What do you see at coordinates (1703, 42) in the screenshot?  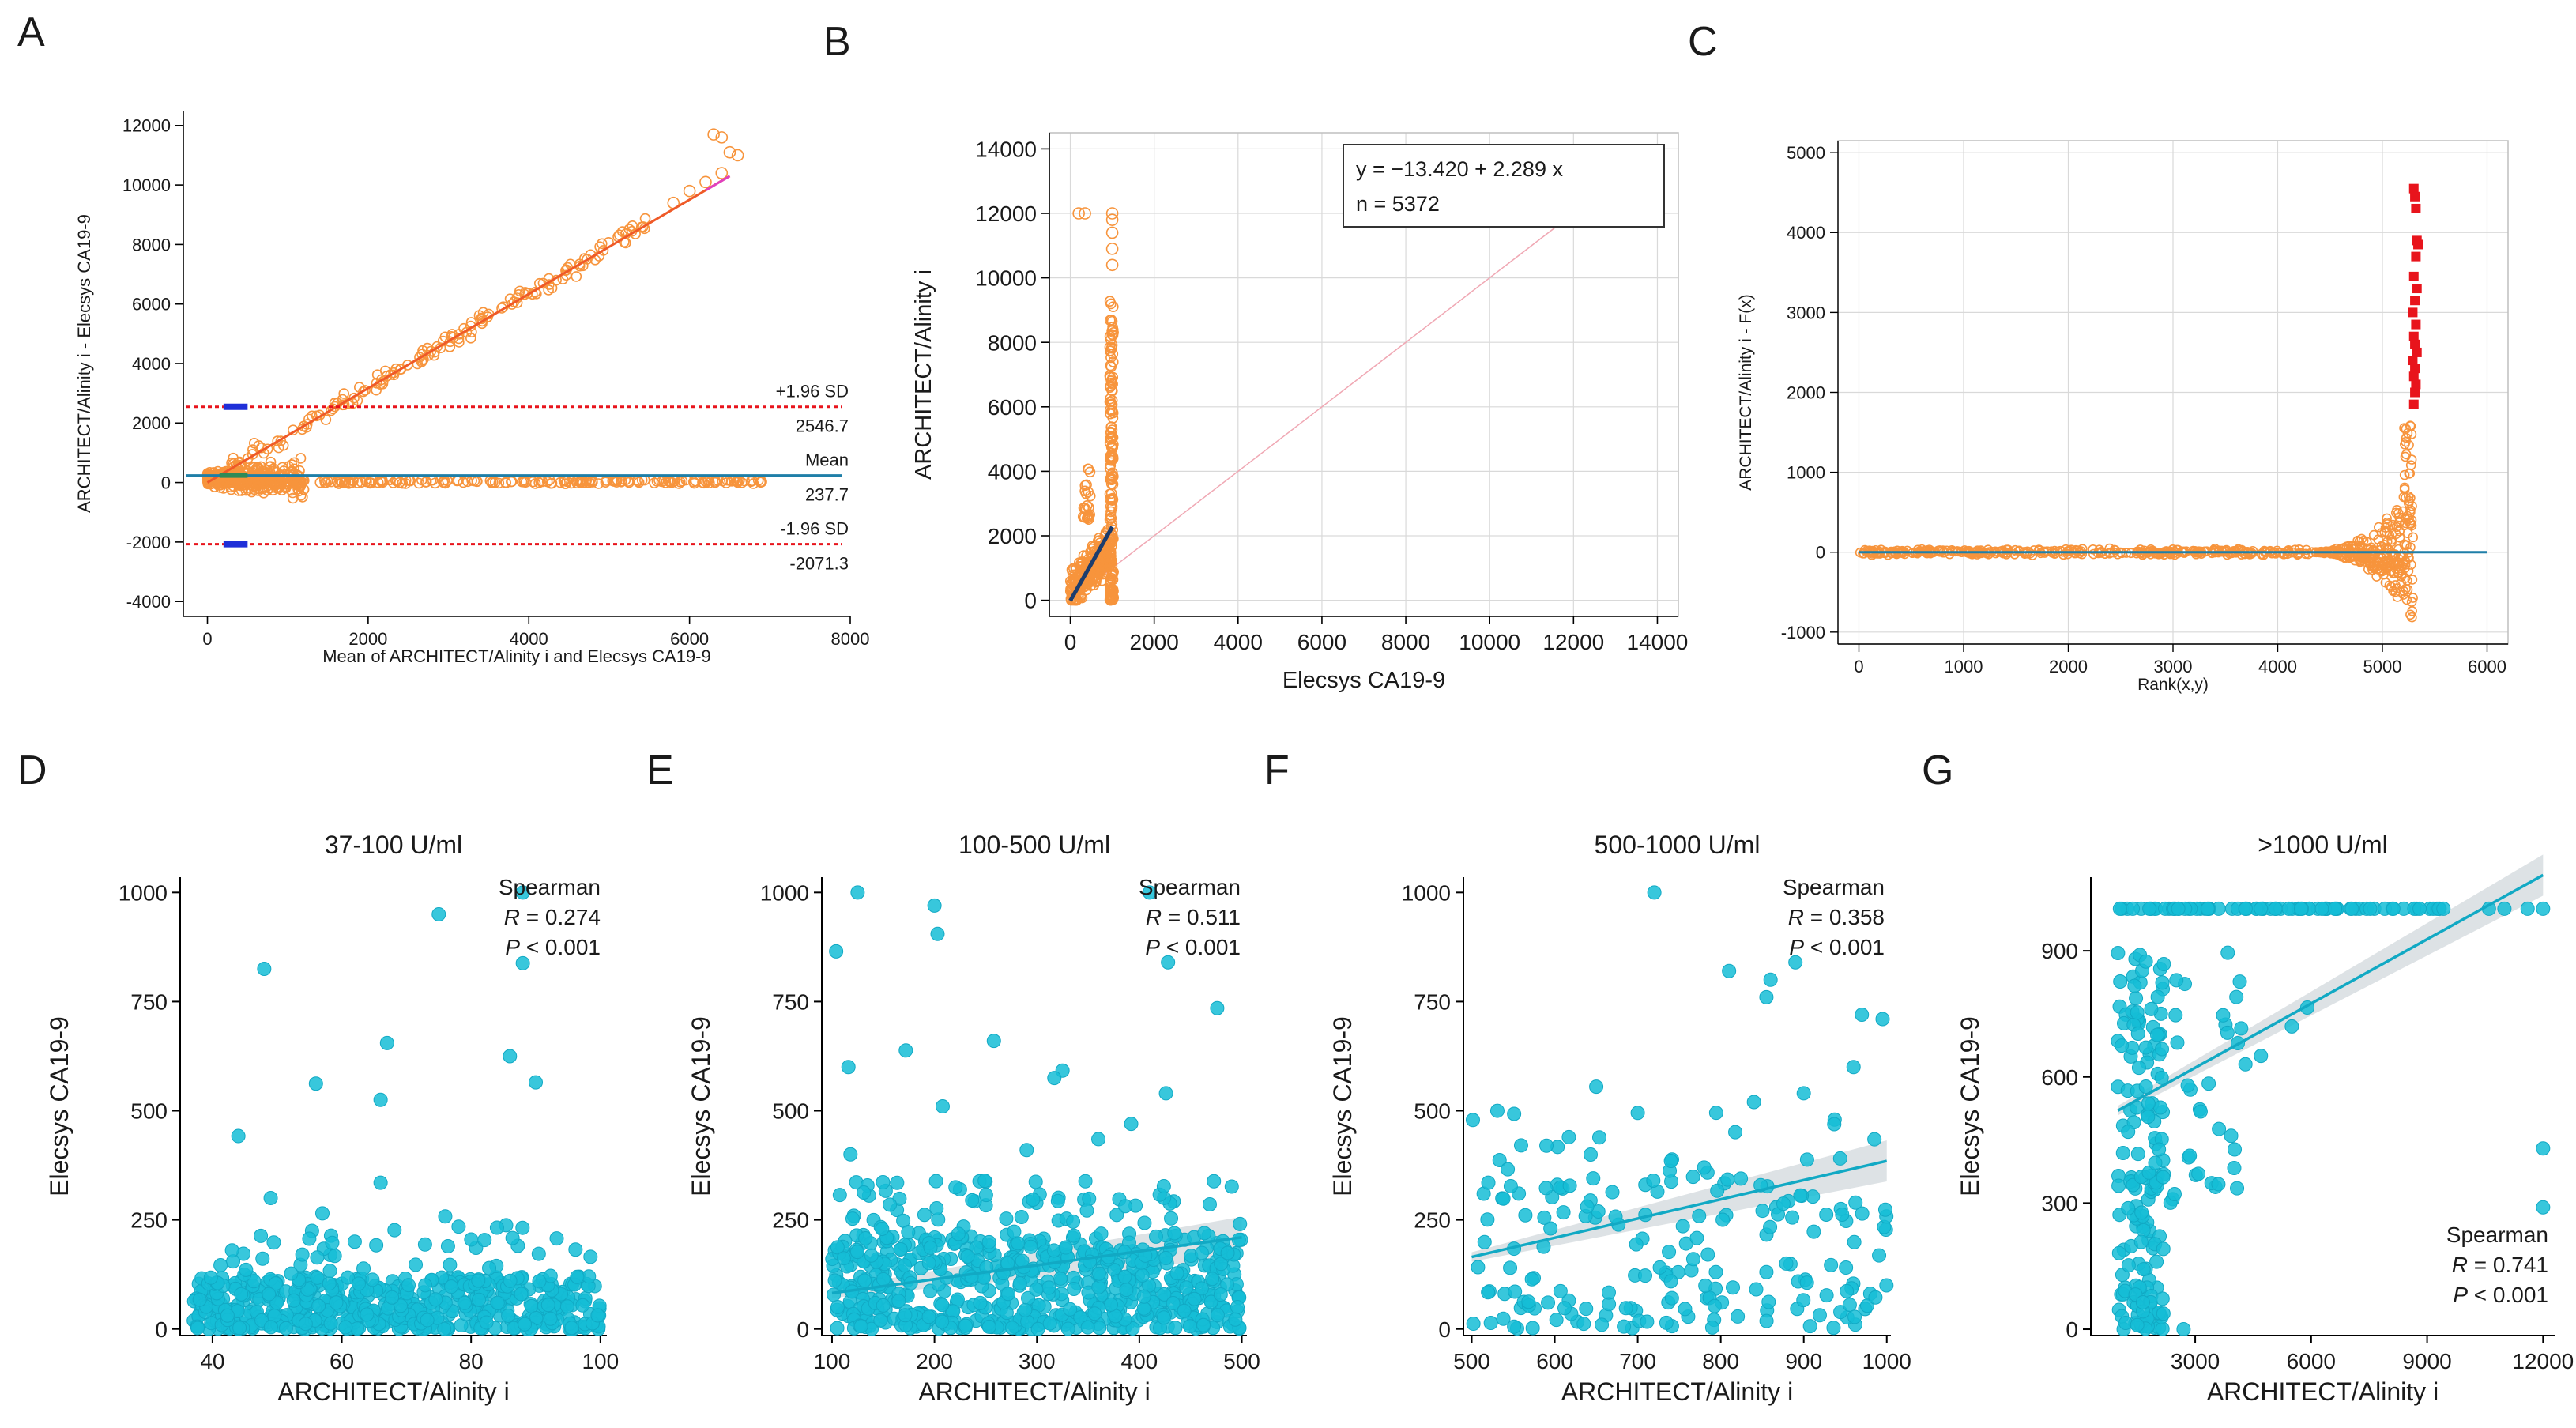 I see `panel-letter-c: C` at bounding box center [1703, 42].